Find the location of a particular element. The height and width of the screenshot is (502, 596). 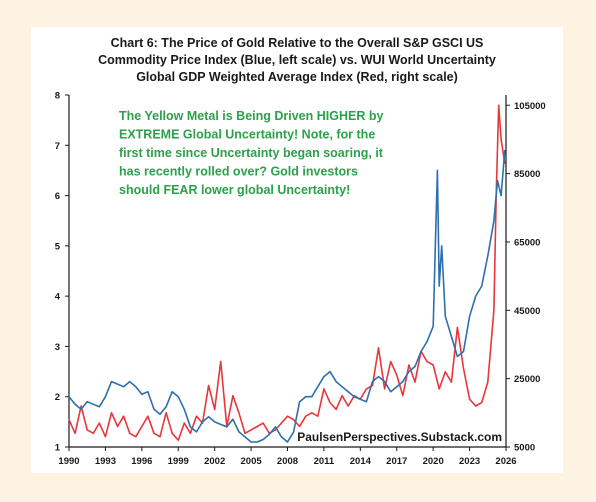

y-right-tick-label: 25000 is located at coordinates (527, 379).